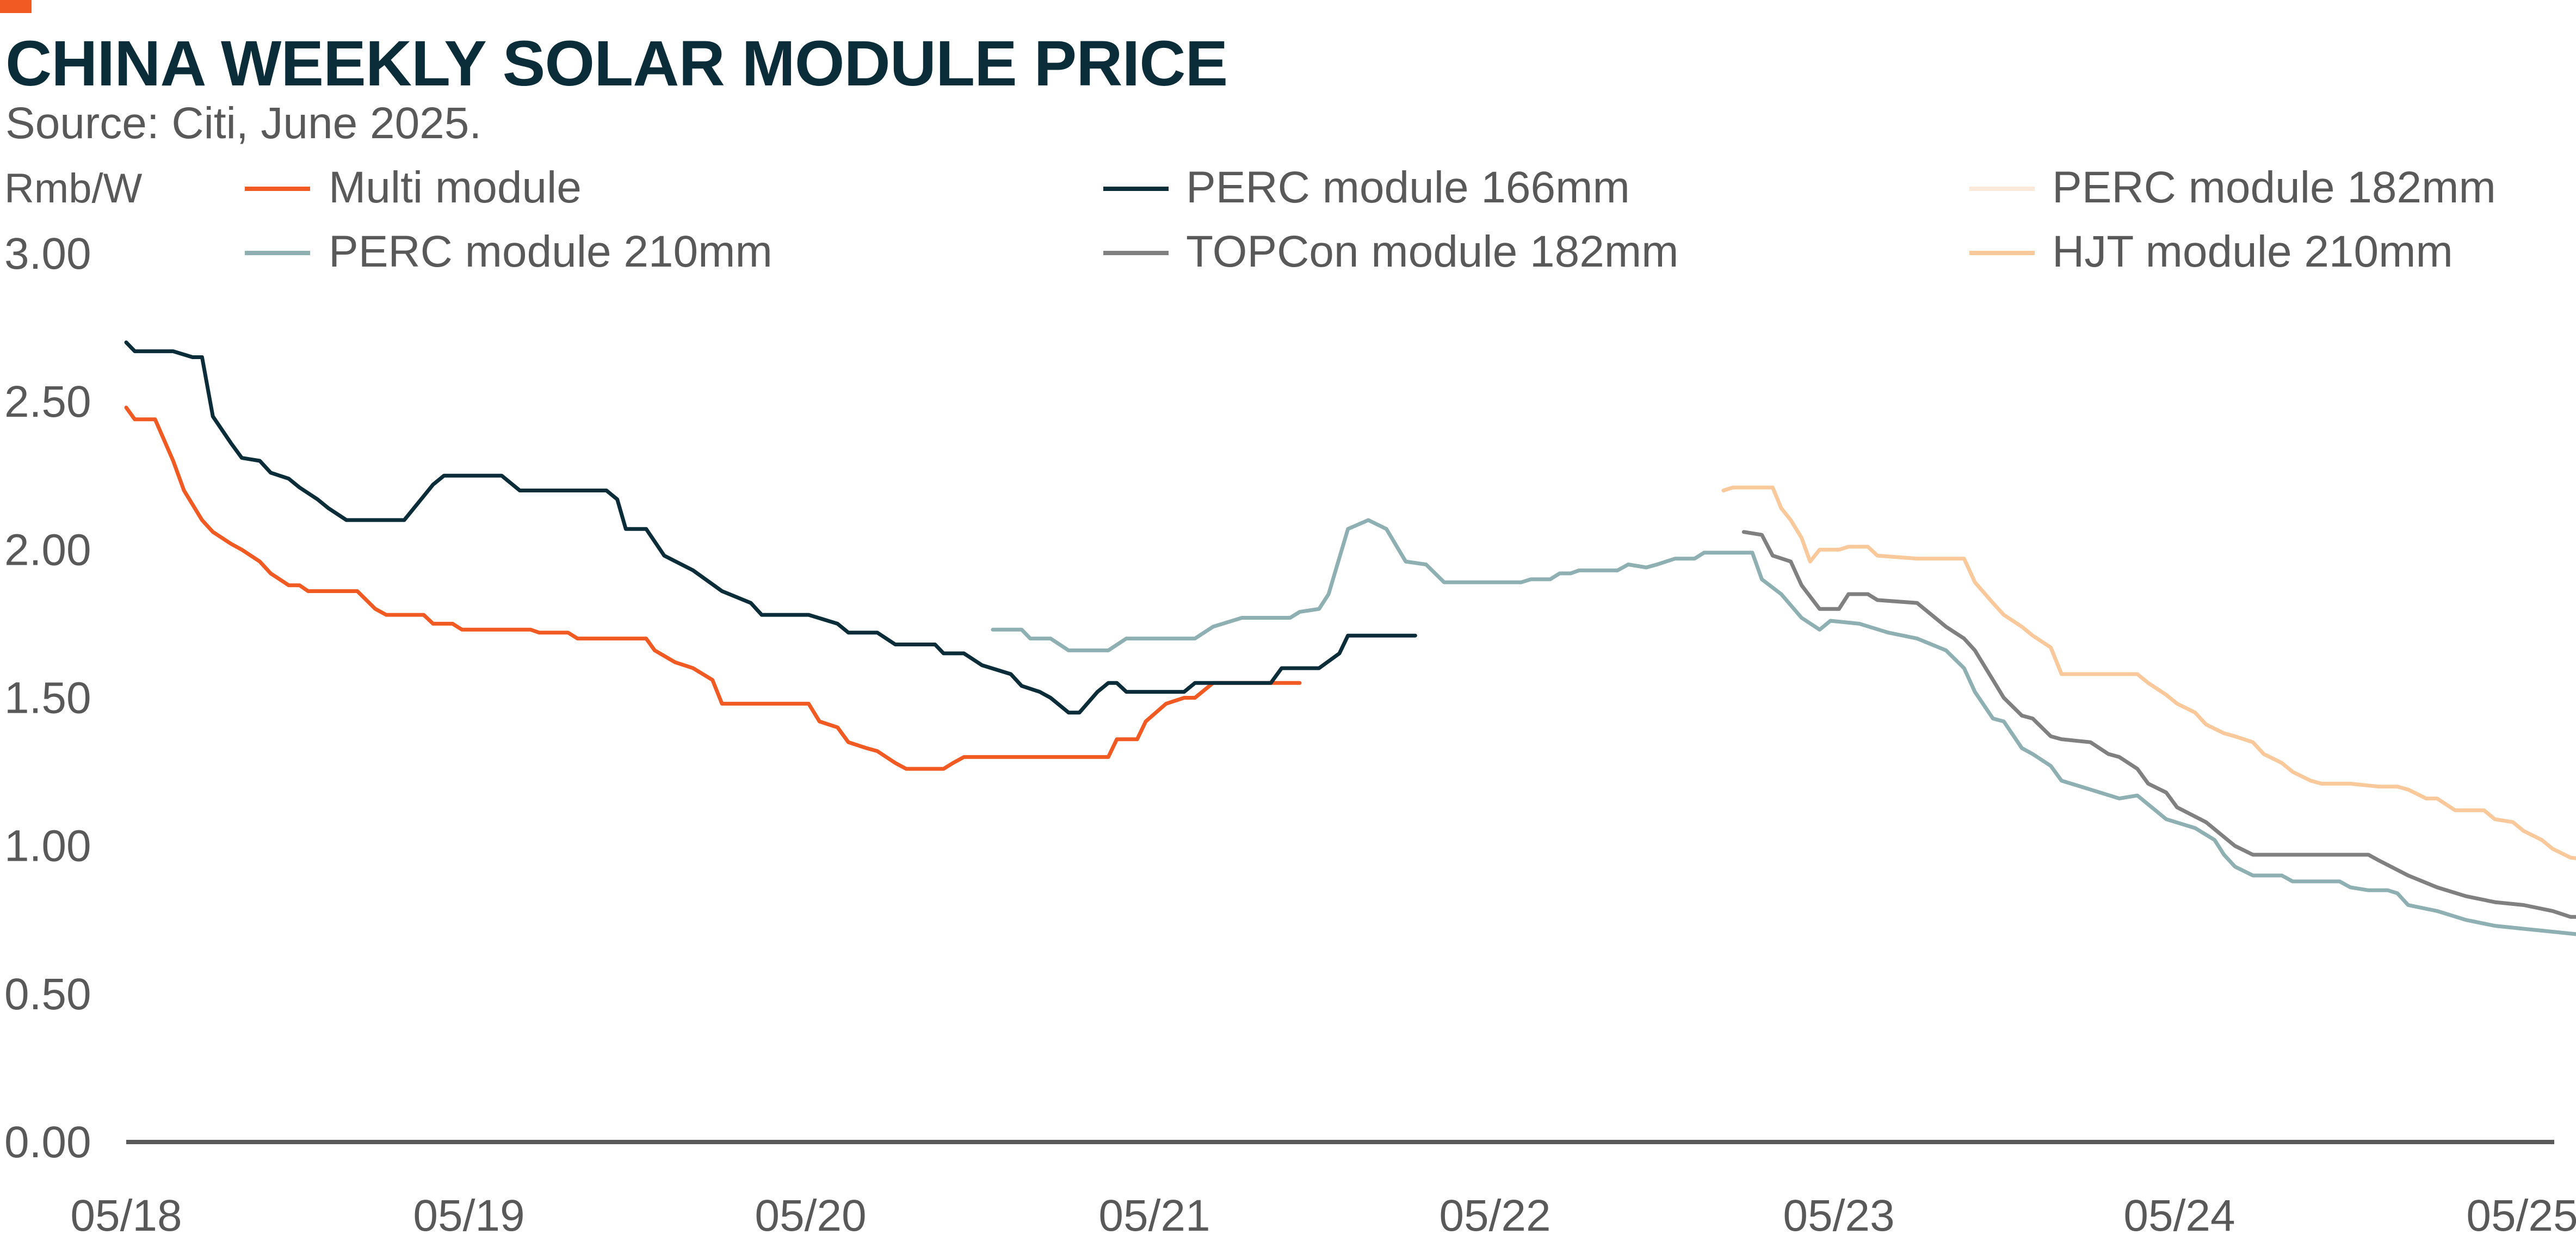  What do you see at coordinates (551, 251) in the screenshot?
I see `legend-label: PERC module 210mm` at bounding box center [551, 251].